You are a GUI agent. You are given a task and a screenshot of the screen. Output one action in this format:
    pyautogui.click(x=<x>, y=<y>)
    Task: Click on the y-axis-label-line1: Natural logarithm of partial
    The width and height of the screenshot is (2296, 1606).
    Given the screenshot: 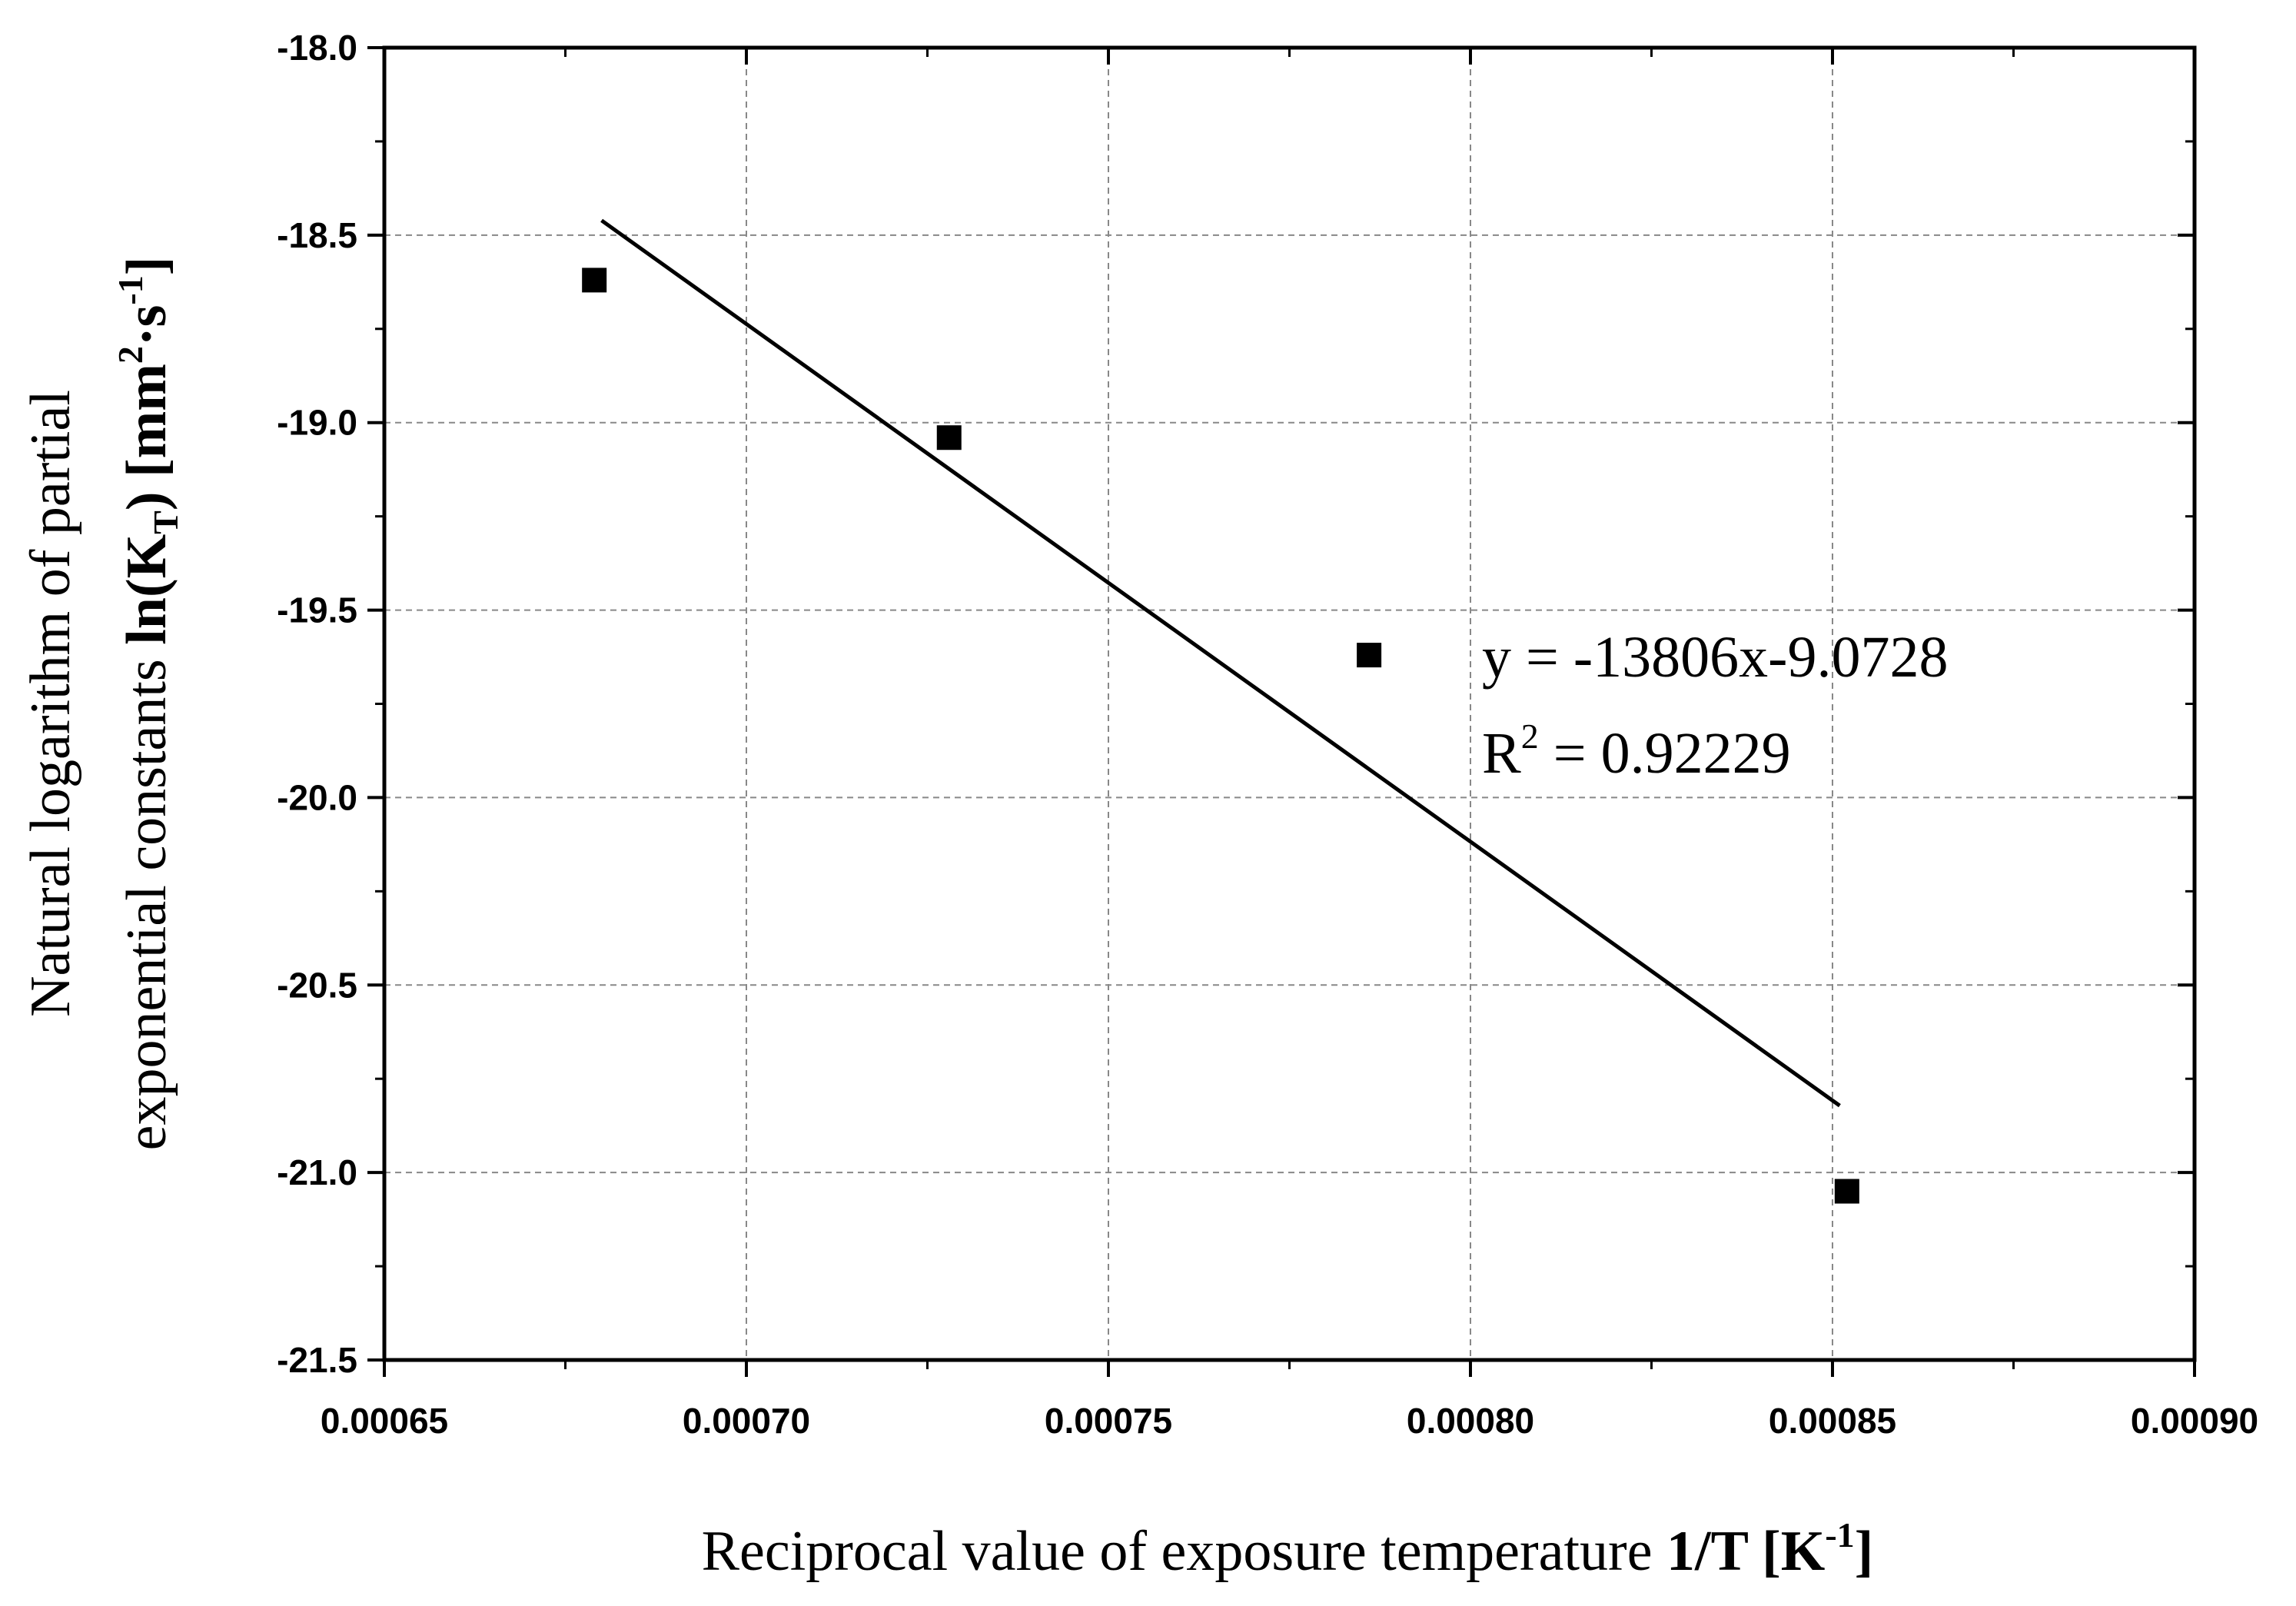 What is the action you would take?
    pyautogui.click(x=50, y=703)
    